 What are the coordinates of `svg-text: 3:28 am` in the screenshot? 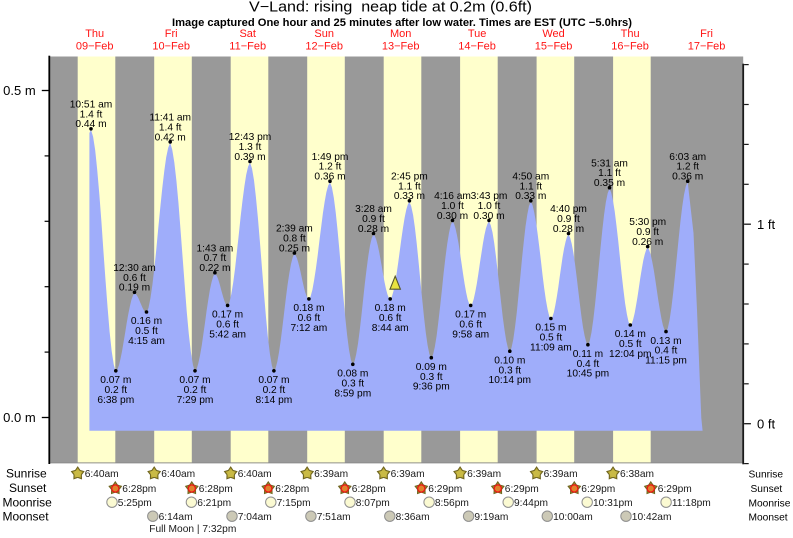 It's located at (373, 209).